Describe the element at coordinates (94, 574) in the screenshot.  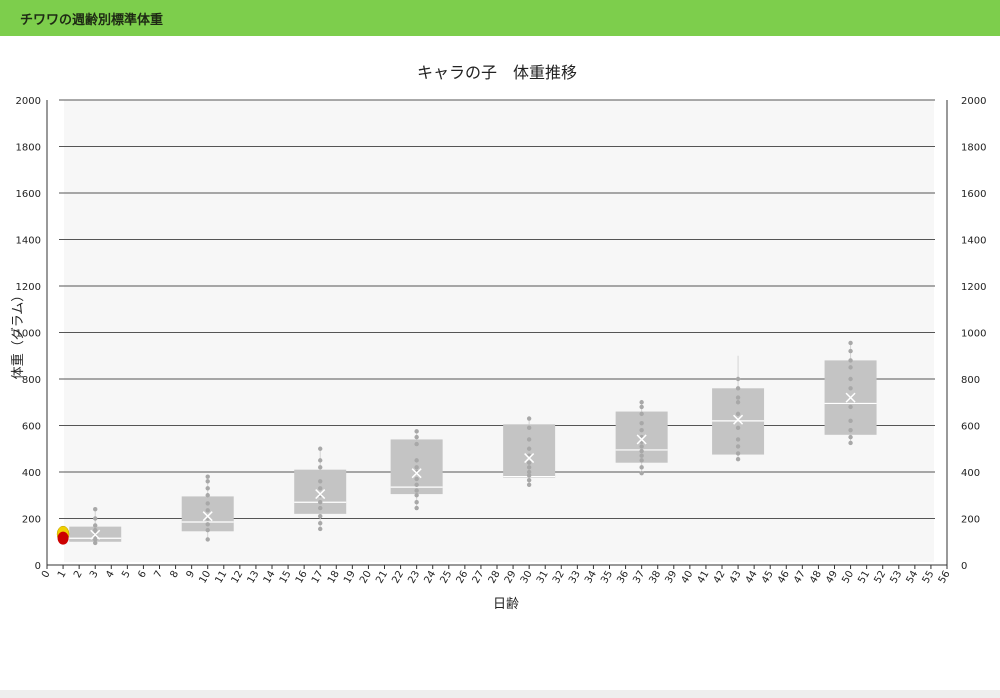
I see `x-tick-label: 3` at that location.